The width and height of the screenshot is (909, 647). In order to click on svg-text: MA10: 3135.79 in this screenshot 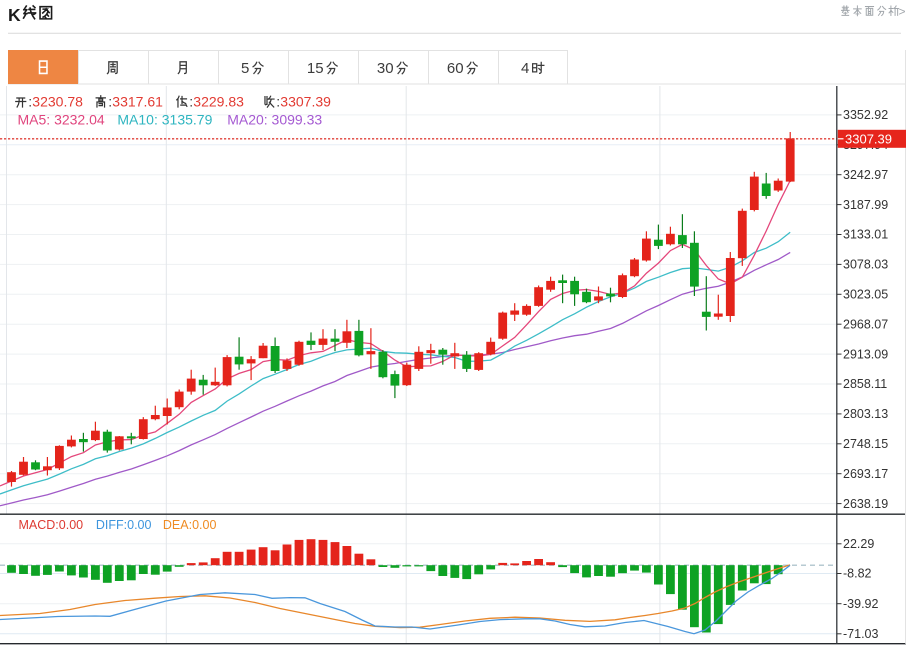, I will do `click(164, 120)`.